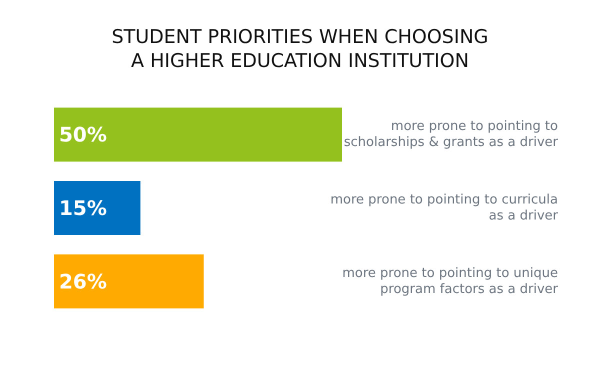 Image resolution: width=600 pixels, height=371 pixels. I want to click on data-label: 15%, so click(83, 208).